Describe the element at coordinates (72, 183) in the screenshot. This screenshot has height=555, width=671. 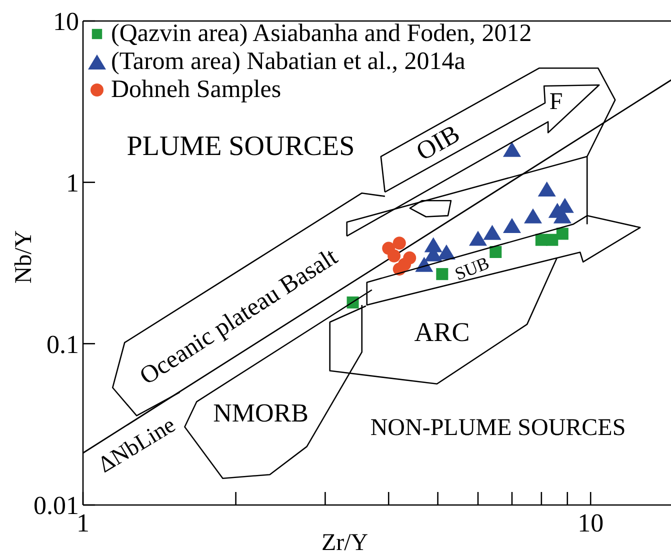
I see `y-tick-label: 1` at that location.